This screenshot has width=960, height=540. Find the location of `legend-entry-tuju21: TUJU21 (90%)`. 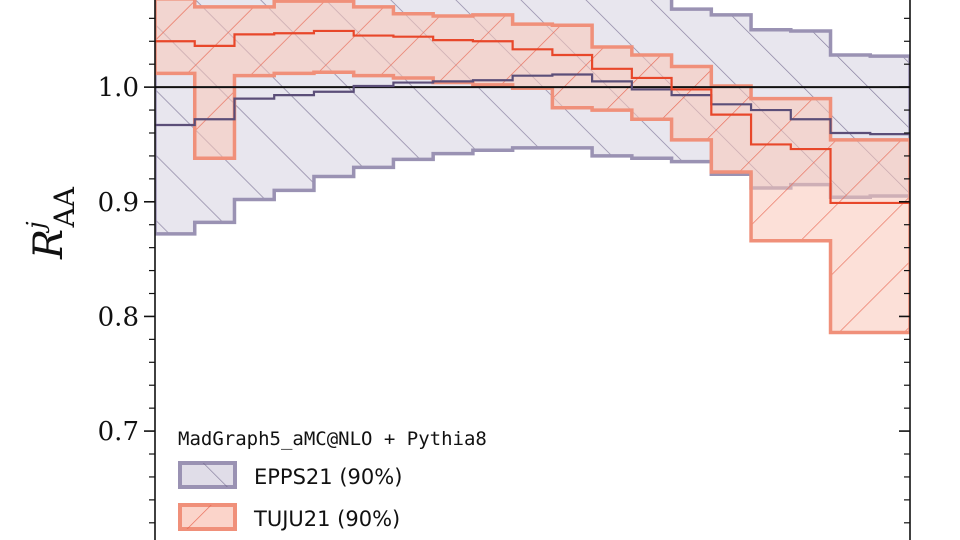

legend-entry-tuju21: TUJU21 (90%) is located at coordinates (289, 517).